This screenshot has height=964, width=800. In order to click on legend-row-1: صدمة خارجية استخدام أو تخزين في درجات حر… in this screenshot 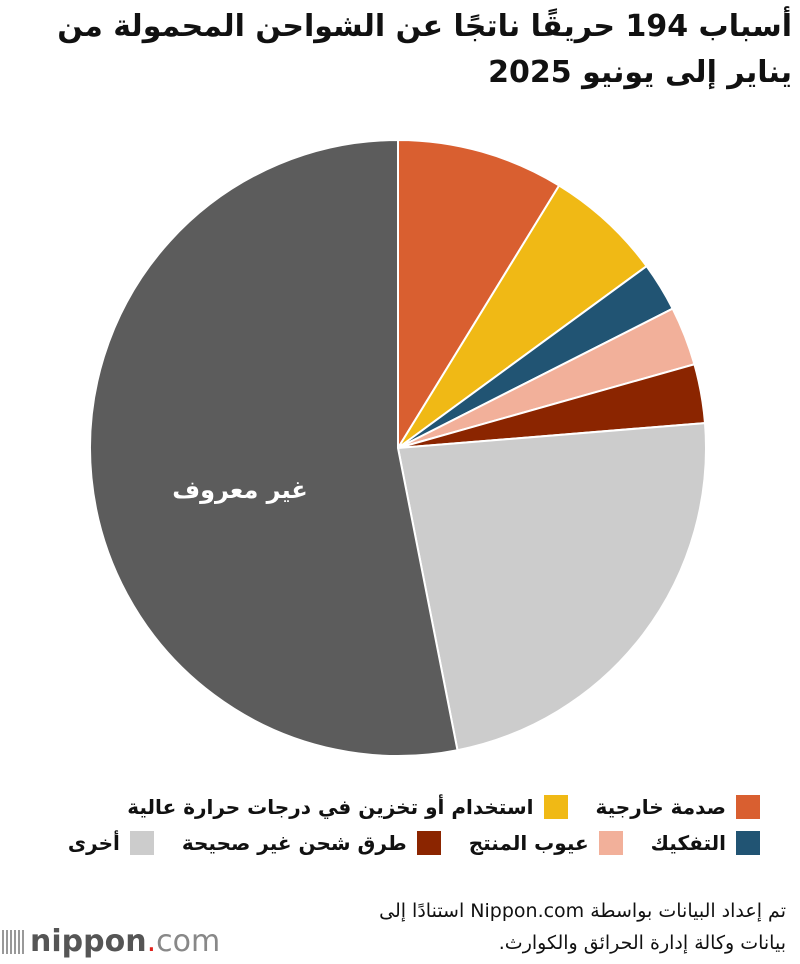, I will do `click(429, 807)`.